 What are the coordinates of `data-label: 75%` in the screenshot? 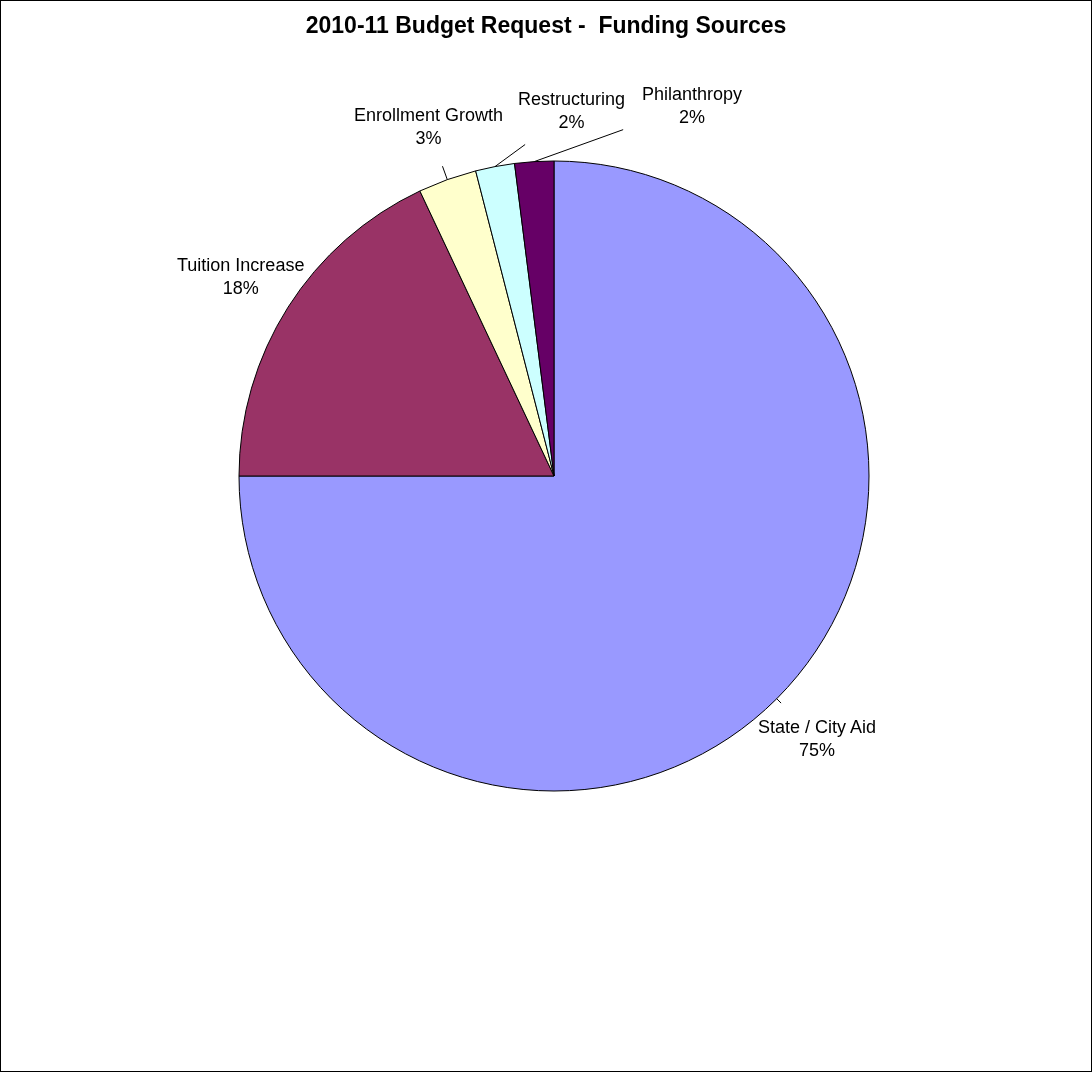 It's located at (817, 750).